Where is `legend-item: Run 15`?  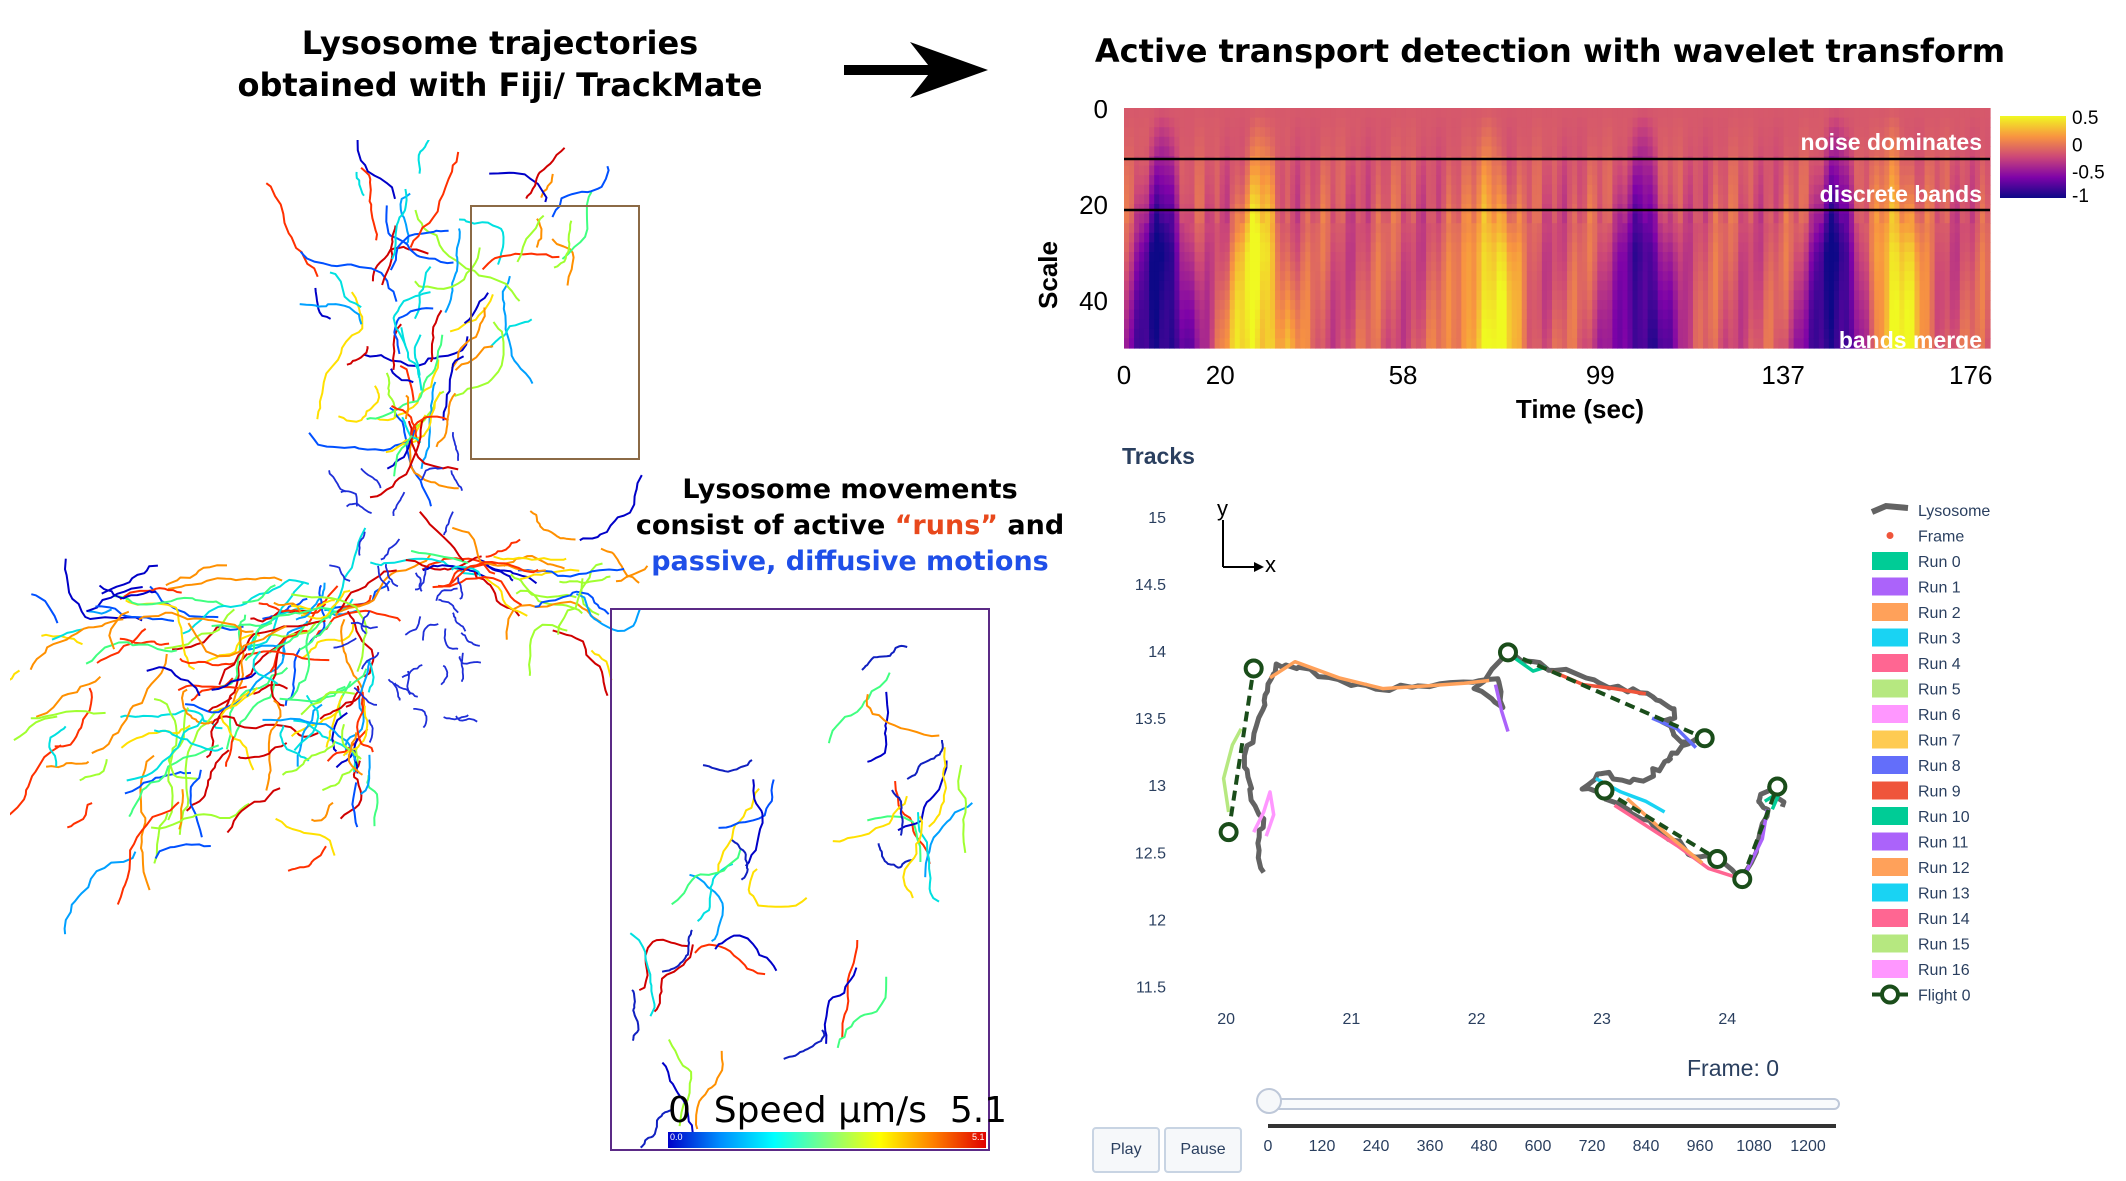 legend-item: Run 15 is located at coordinates (1921, 944).